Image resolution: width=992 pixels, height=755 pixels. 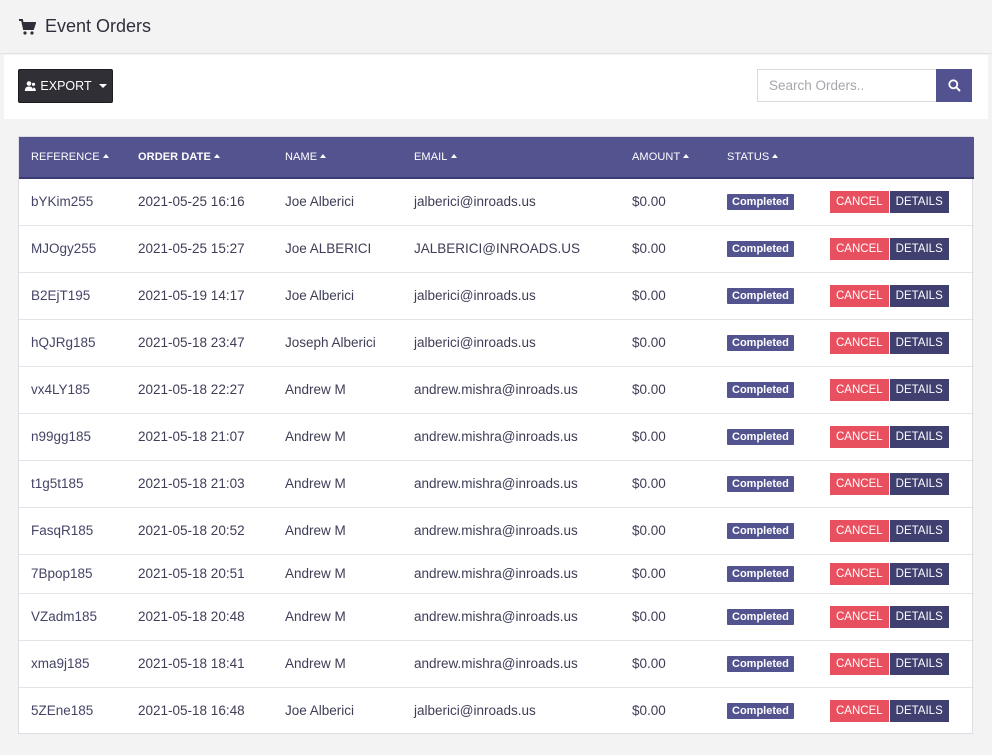 I want to click on cell-reference: t1g5t185, so click(x=57, y=483).